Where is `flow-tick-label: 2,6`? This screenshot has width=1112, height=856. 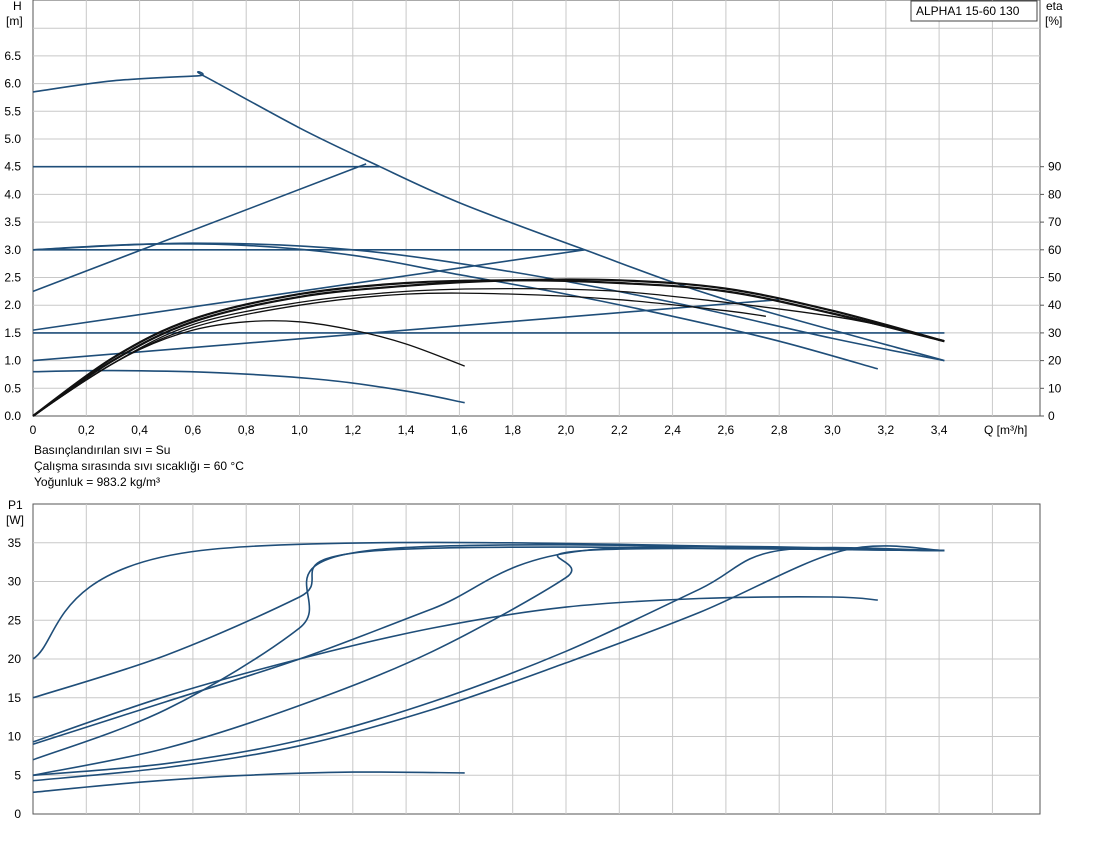
flow-tick-label: 2,6 is located at coordinates (726, 430).